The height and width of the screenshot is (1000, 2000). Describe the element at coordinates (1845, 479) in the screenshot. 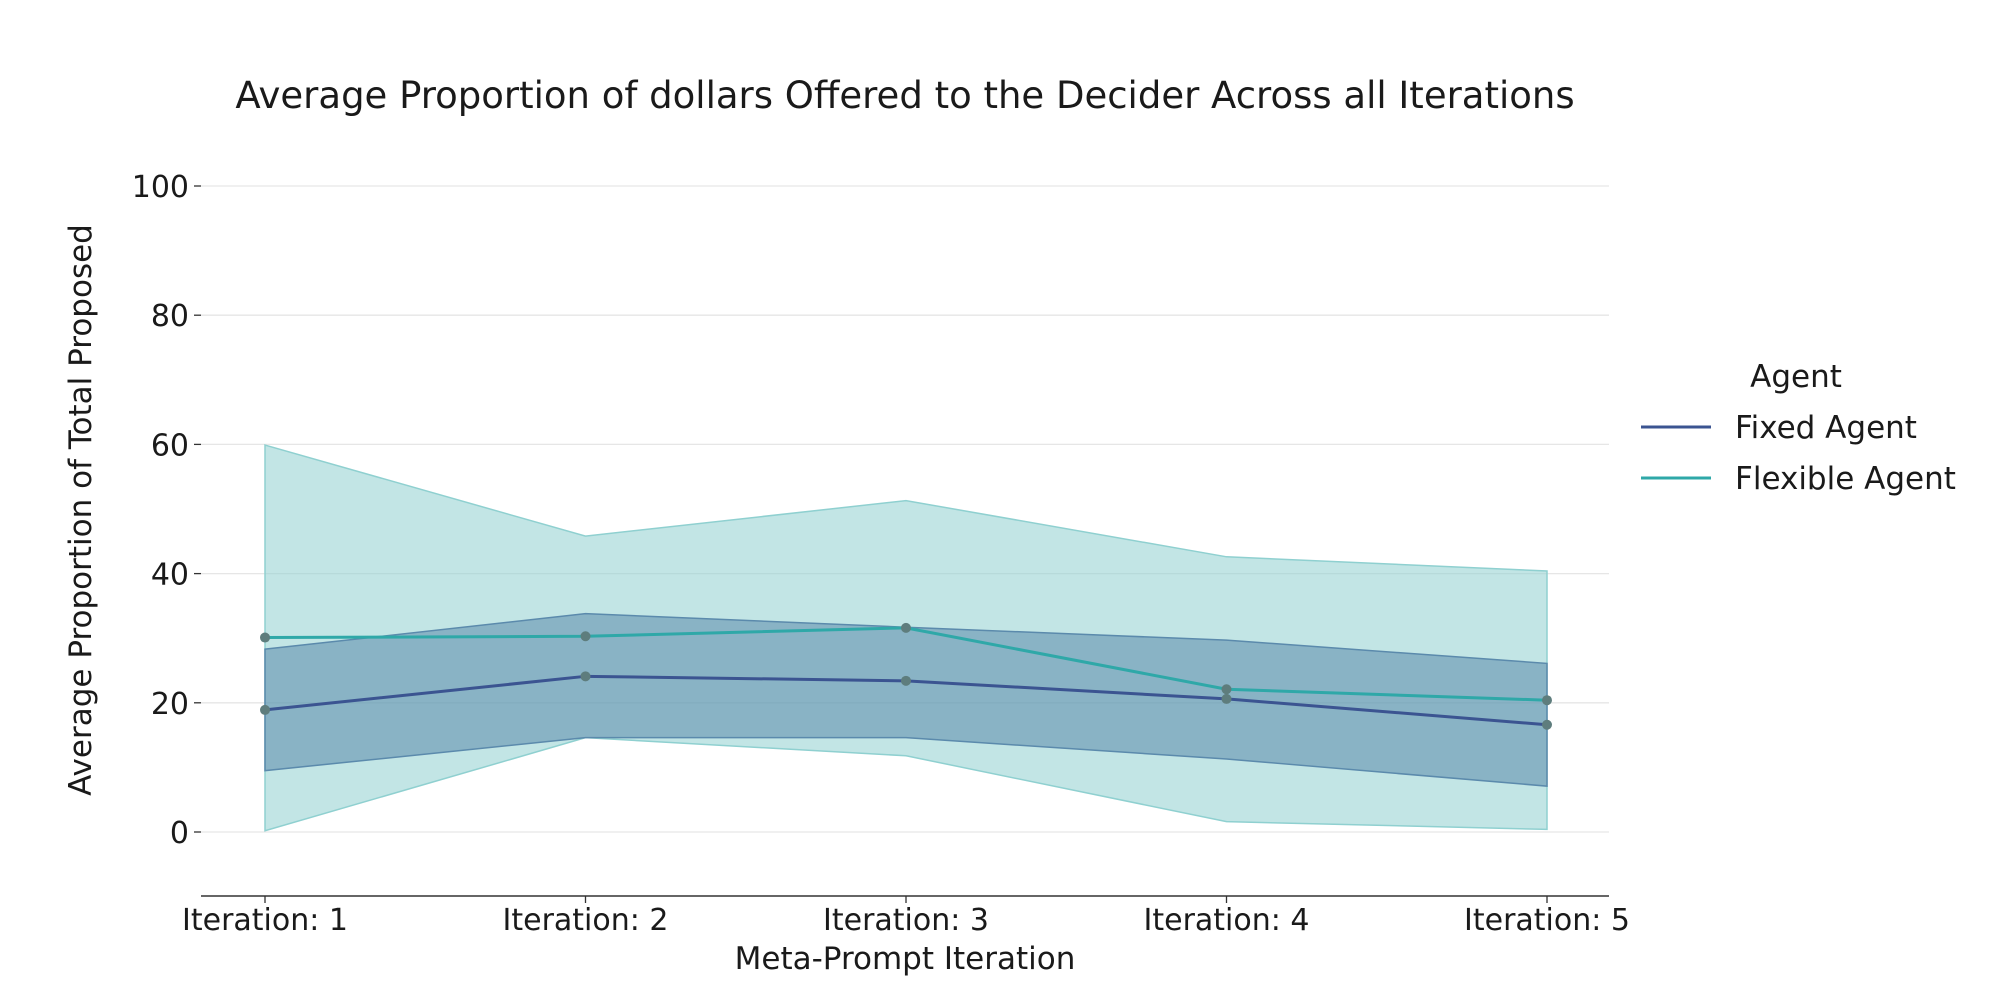

I see `legend-label: Flexible Agent` at that location.